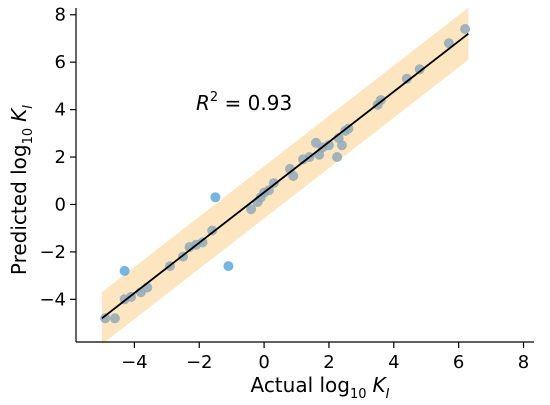  Describe the element at coordinates (60, 62) in the screenshot. I see `y-tick-label: 6` at that location.